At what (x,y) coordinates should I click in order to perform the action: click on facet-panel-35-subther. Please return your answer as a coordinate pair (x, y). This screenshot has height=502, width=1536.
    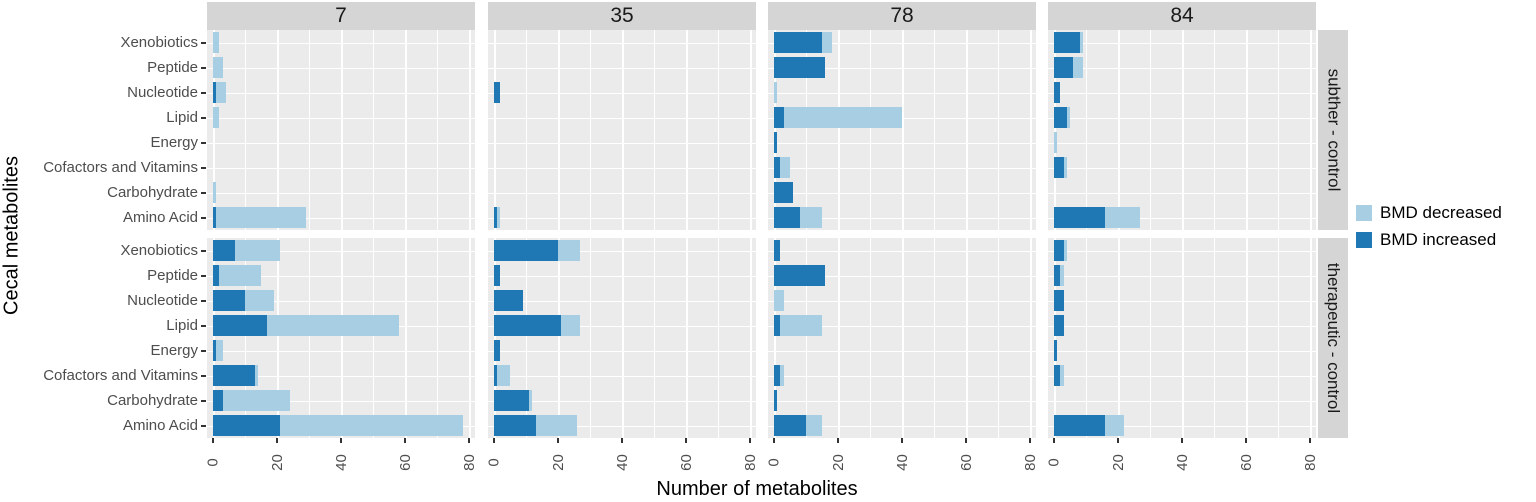
    Looking at the image, I should click on (622, 130).